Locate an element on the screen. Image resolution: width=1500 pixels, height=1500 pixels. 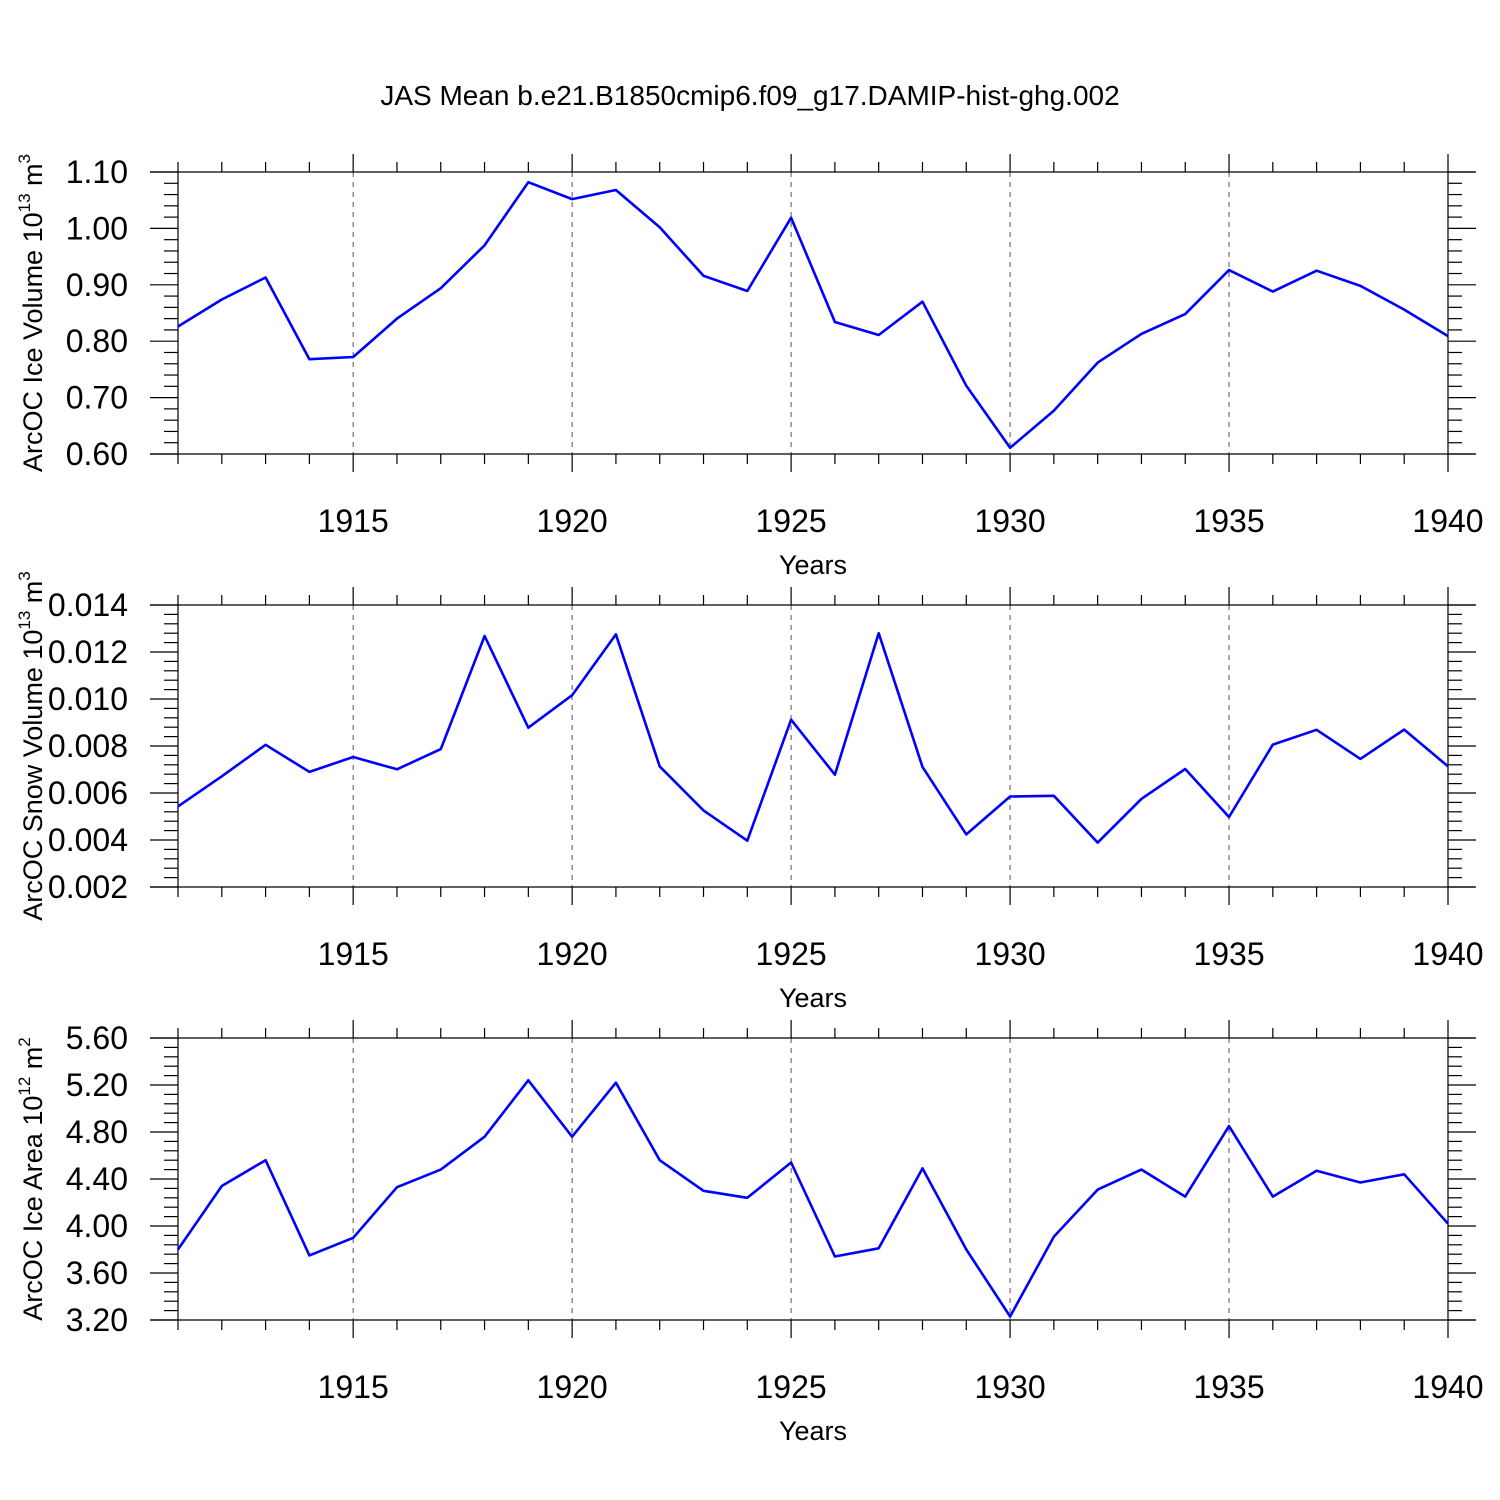
y-tick-label: 0.70 is located at coordinates (97, 398).